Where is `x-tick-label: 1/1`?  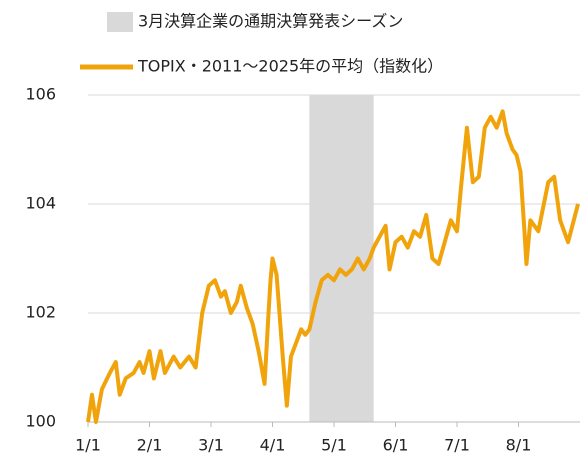
x-tick-label: 1/1 is located at coordinates (88, 445).